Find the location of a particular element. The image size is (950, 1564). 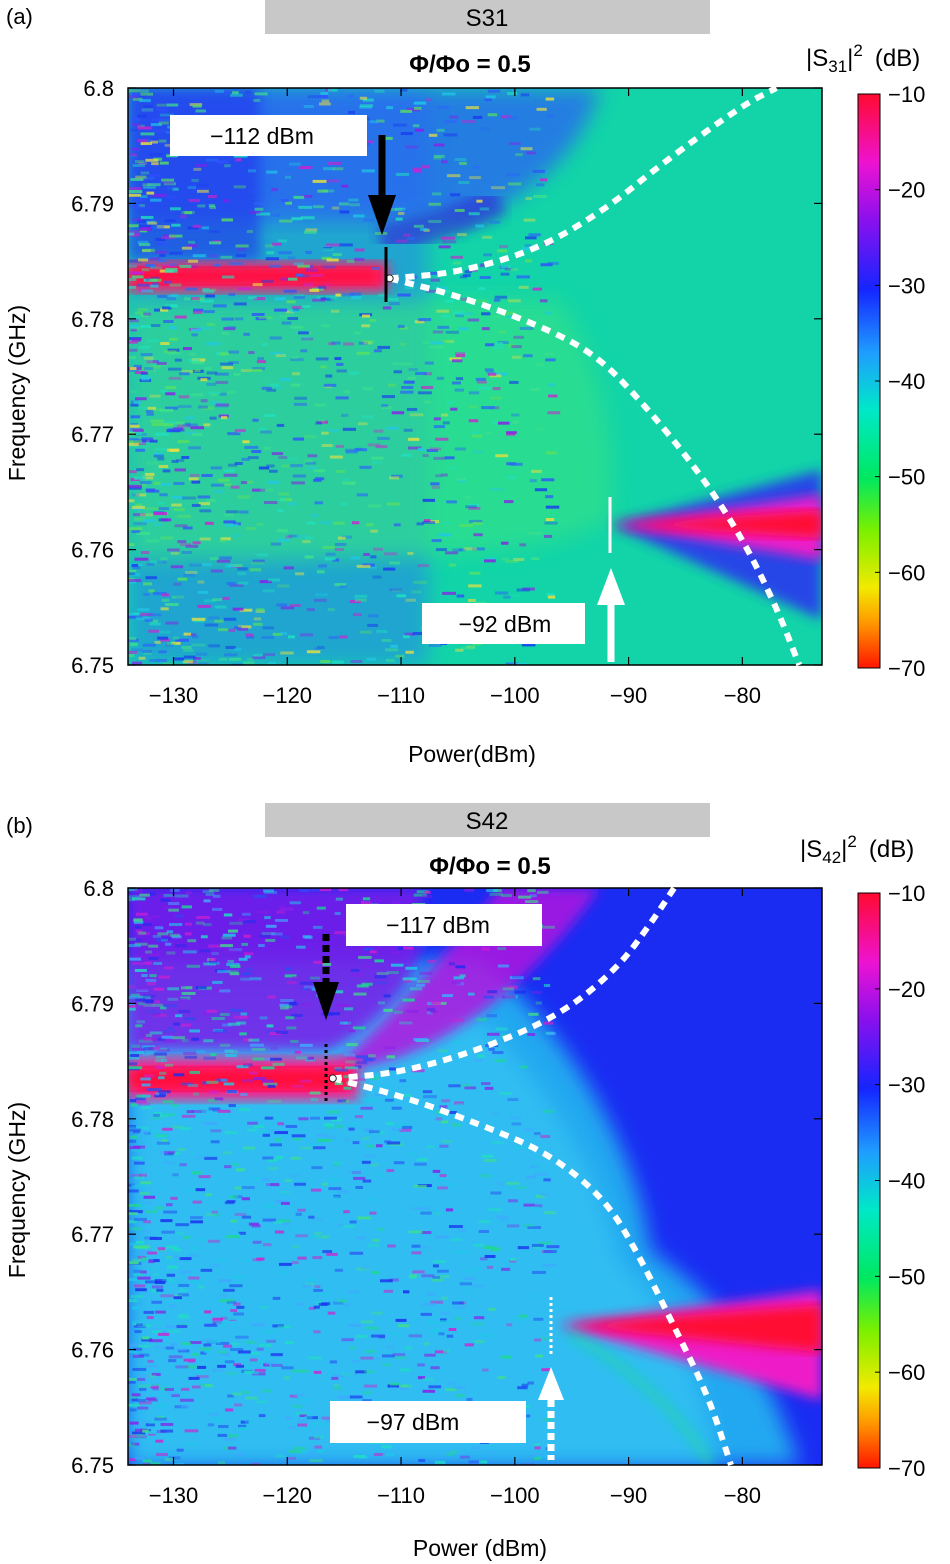

colorbar-label-sub: 31 is located at coordinates (837, 66).